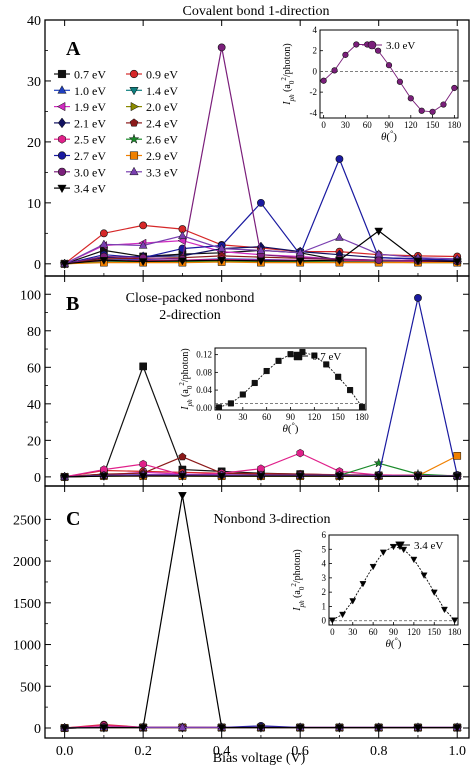  Describe the element at coordinates (457, 751) in the screenshot. I see `x-tick-label: 1.0` at that location.